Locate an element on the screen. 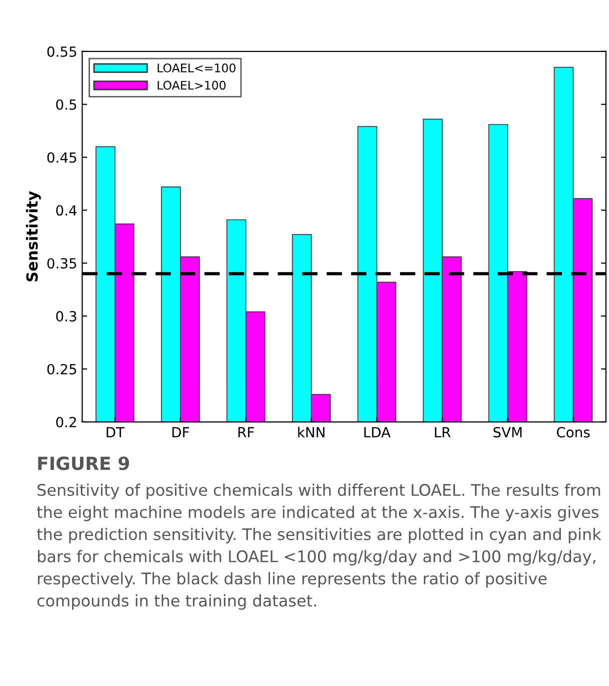 The width and height of the screenshot is (609, 686). y-tick-label: 0.55 is located at coordinates (61, 51).